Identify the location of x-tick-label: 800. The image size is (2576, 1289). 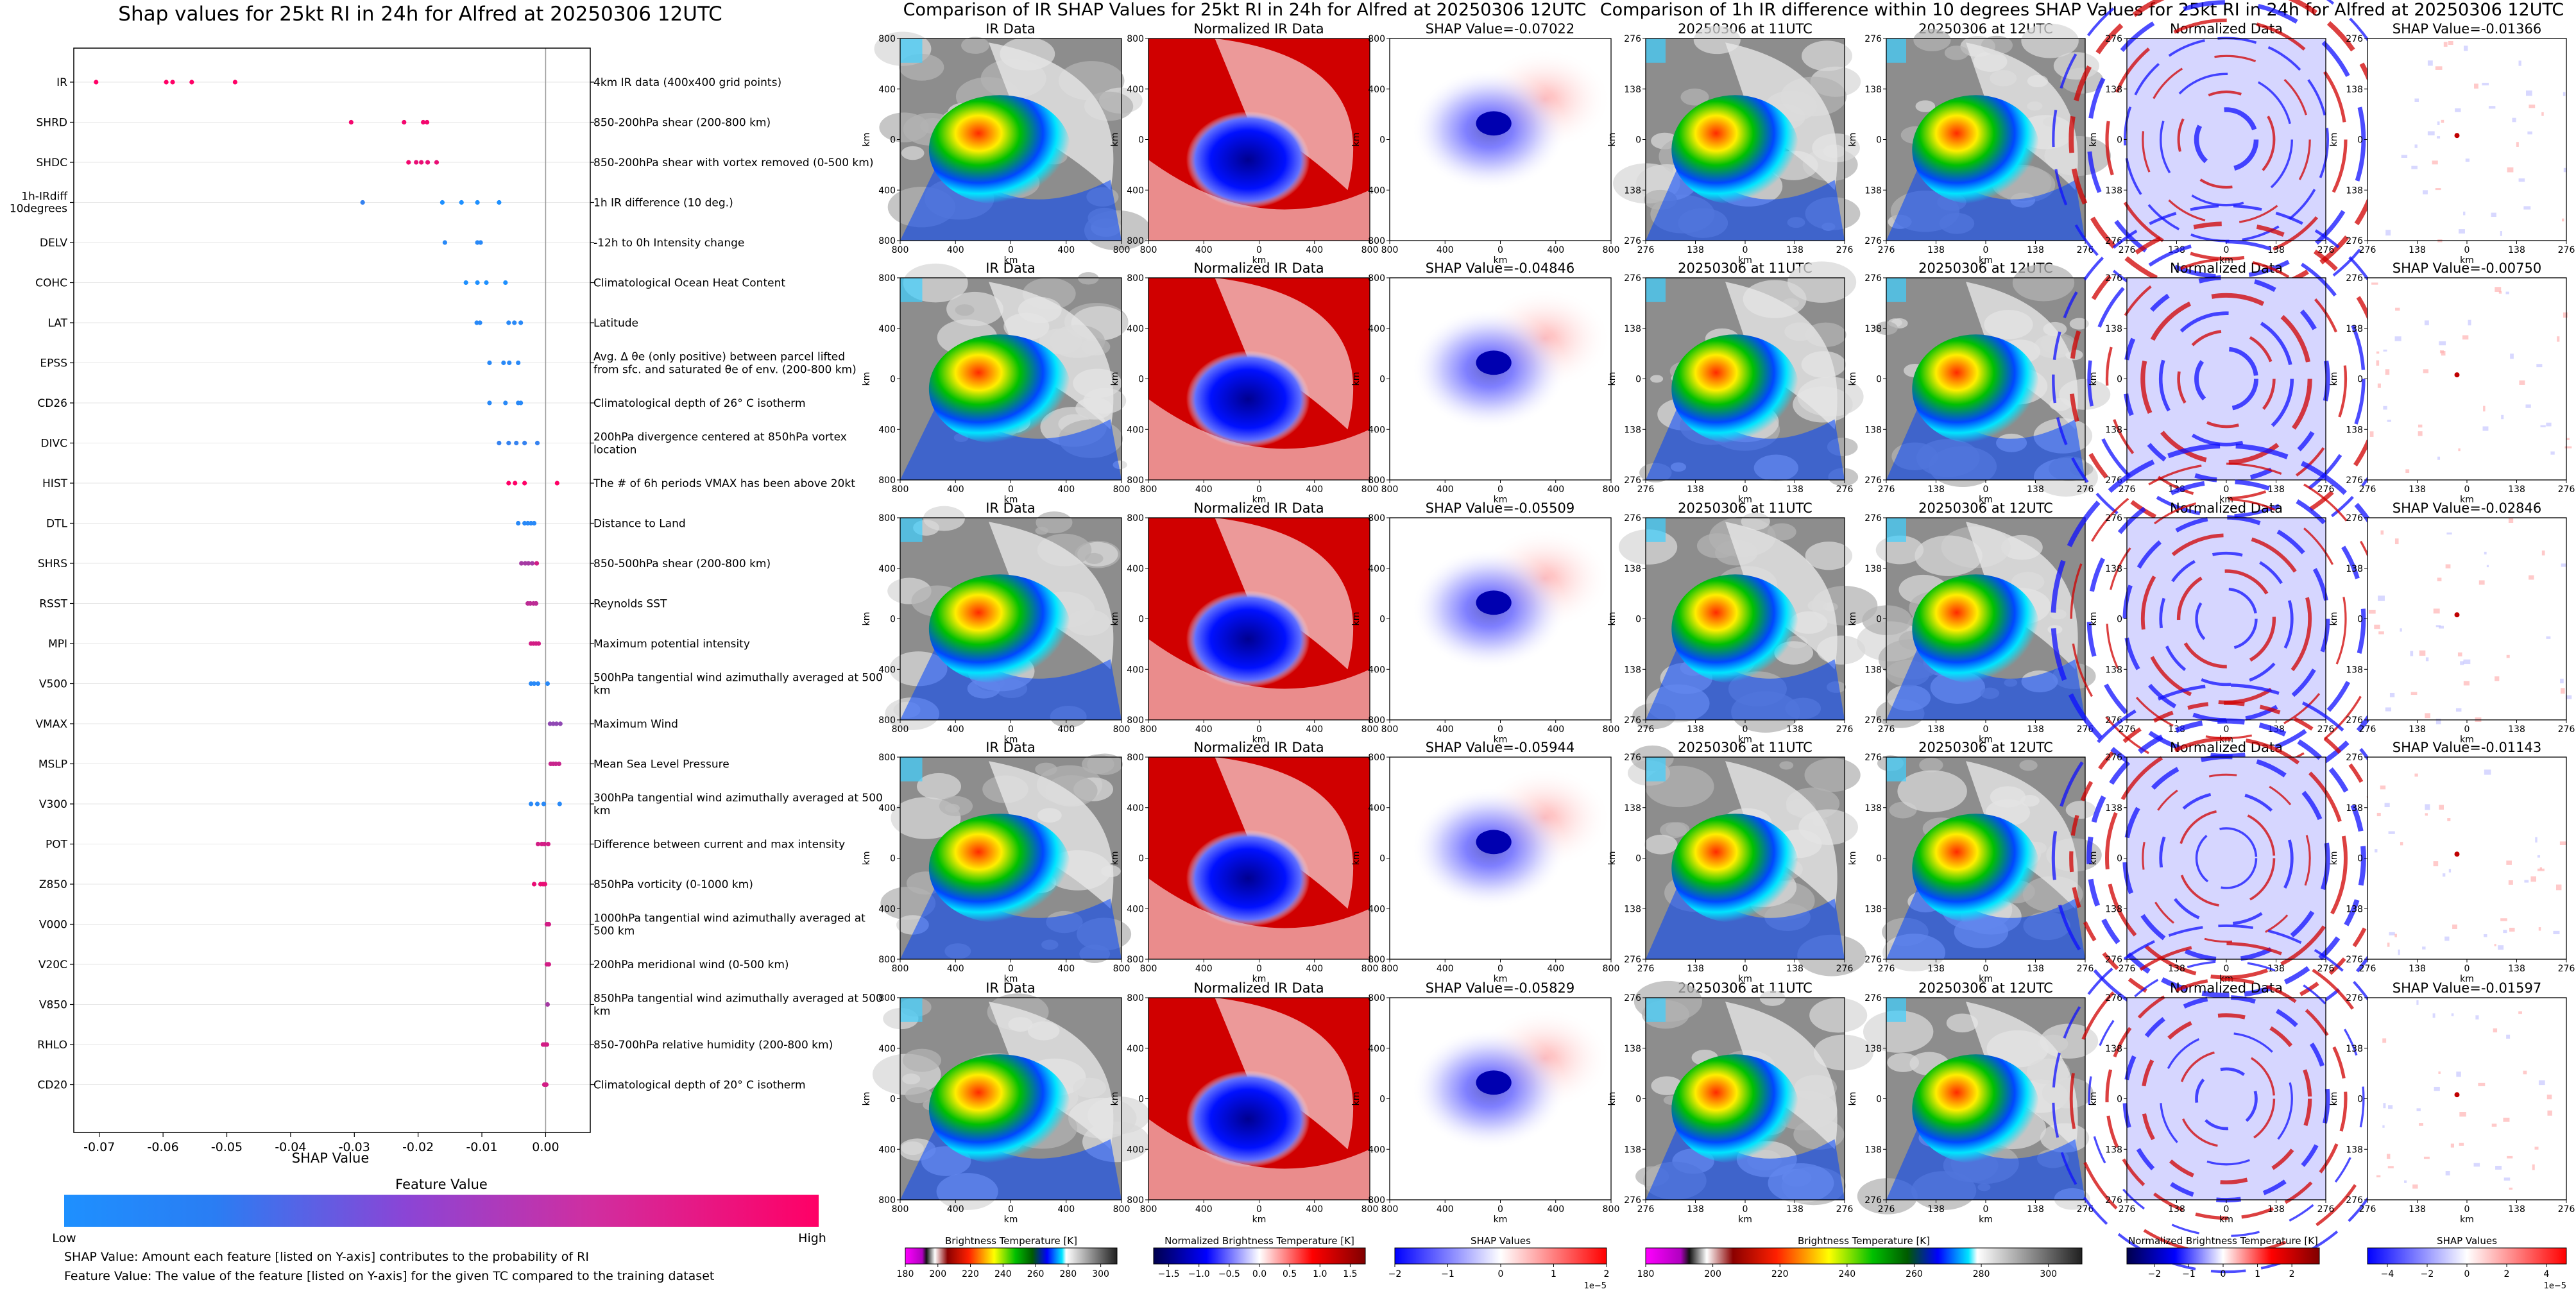
(1390, 729).